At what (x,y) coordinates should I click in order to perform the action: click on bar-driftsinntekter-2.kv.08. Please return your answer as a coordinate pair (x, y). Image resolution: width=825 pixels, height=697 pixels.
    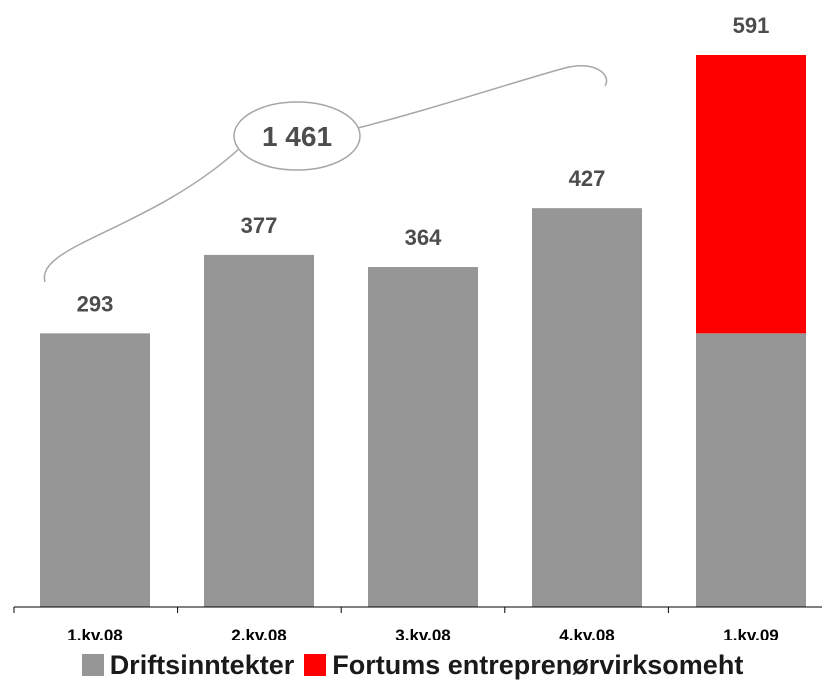
    Looking at the image, I should click on (259, 430).